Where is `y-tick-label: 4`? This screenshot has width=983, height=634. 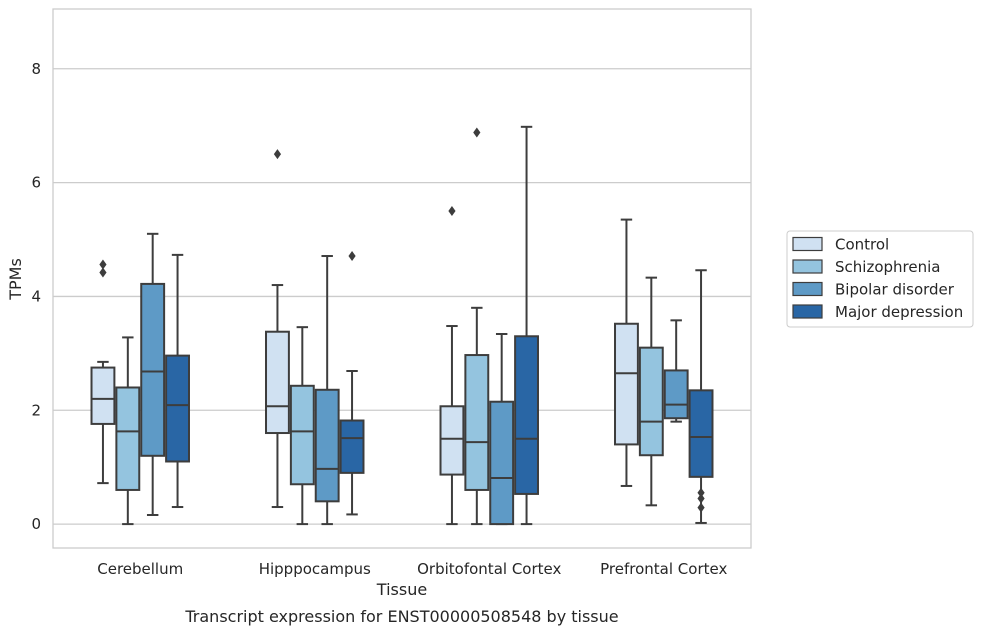
y-tick-label: 4 is located at coordinates (36, 296).